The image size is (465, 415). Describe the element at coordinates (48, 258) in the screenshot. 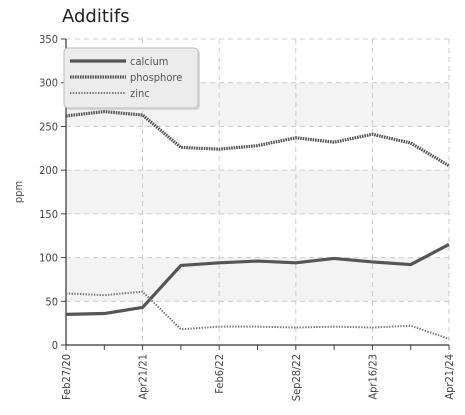

I see `y-tick-label: 100` at that location.